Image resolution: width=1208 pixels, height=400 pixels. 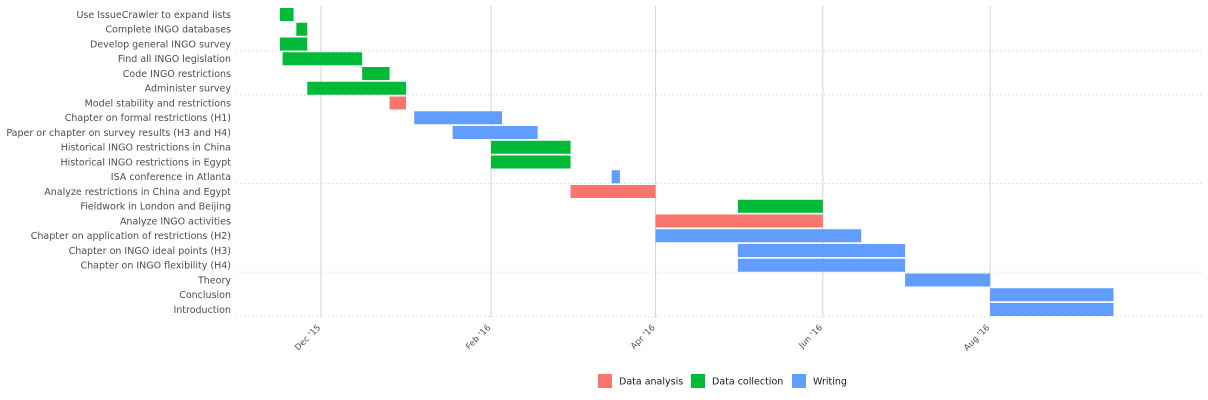 I want to click on task-label: Chapter on INGO ideal points (H3), so click(x=150, y=251).